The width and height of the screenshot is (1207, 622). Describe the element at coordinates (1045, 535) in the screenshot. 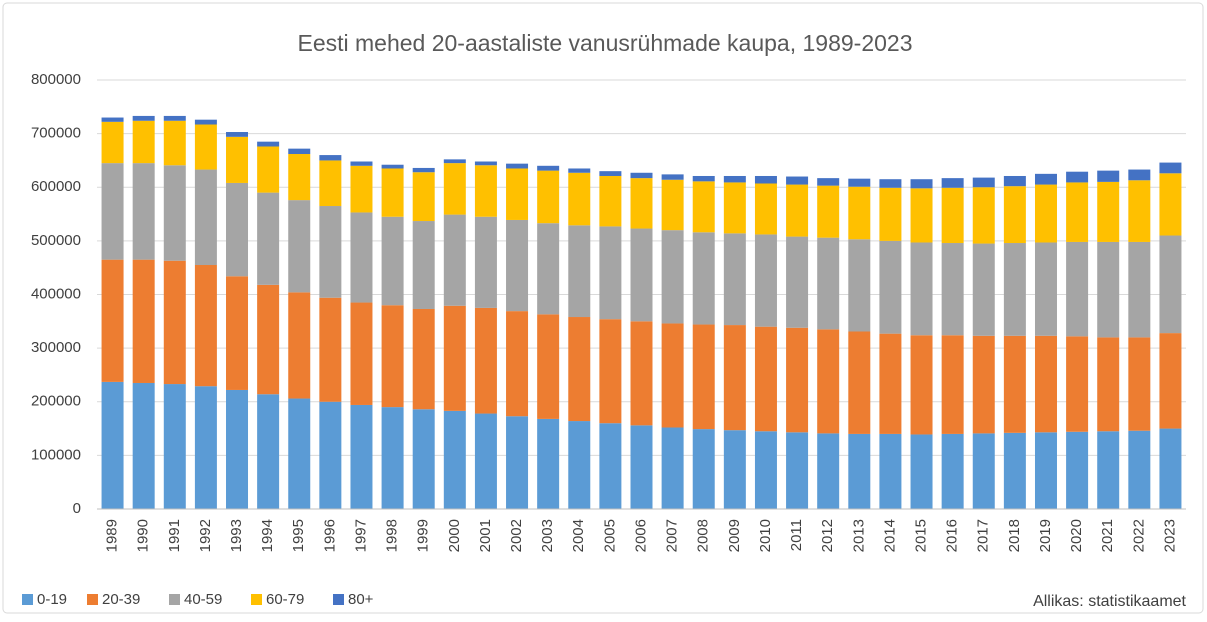

I see `x-tick-label: 2019` at that location.